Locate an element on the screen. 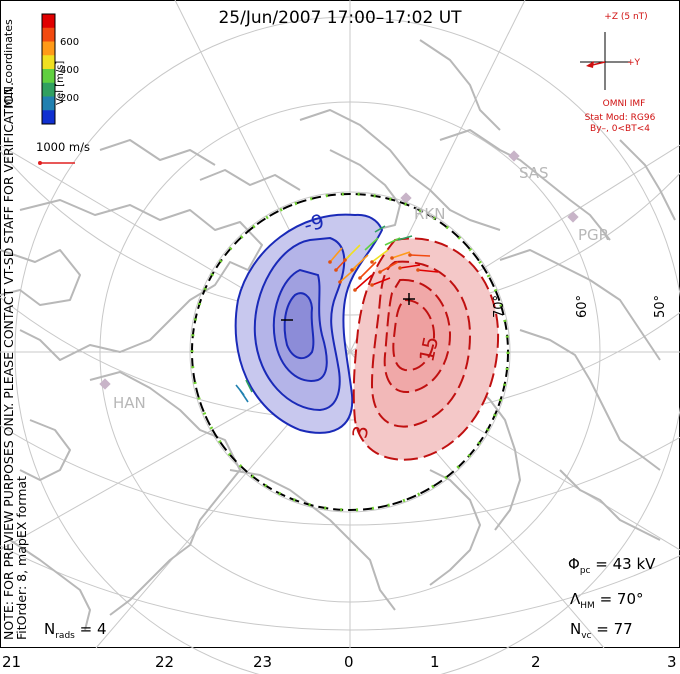 The width and height of the screenshot is (680, 674). velocity-vectors is located at coordinates (337, 314).